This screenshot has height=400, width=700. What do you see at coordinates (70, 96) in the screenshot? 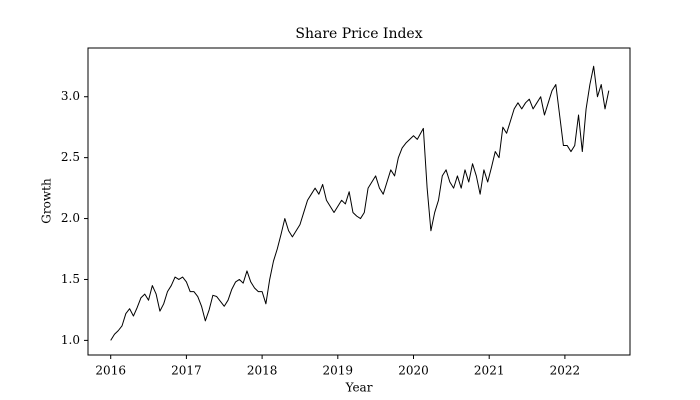
I see `y-tick-label: 3.0` at bounding box center [70, 96].